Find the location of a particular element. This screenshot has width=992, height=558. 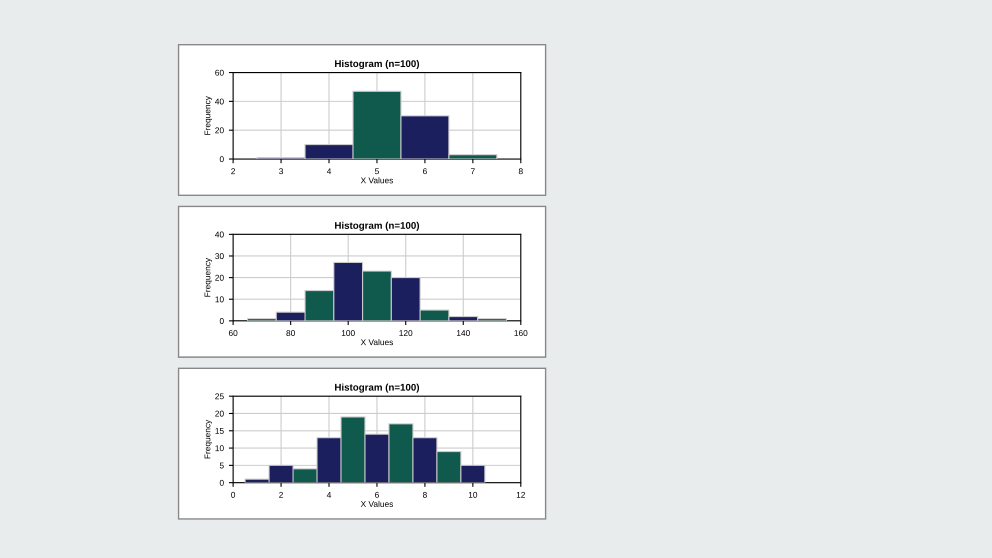

x-tick-label: 0 is located at coordinates (233, 495).